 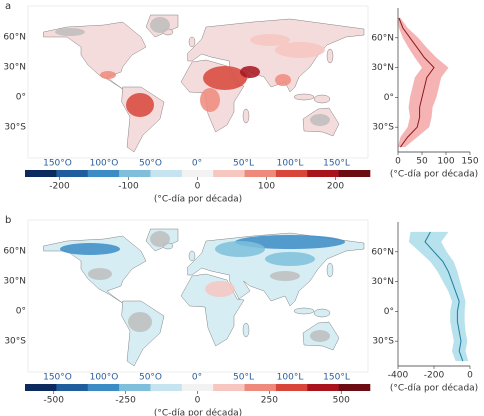 I want to click on colorbar-tick-label: -200, so click(x=59, y=187).